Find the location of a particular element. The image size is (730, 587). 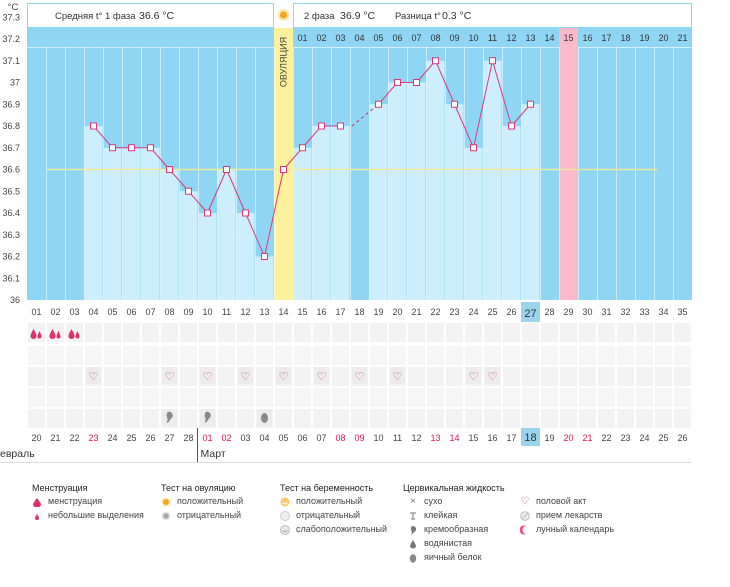

cycle-day-label: 16 is located at coordinates (321, 312).